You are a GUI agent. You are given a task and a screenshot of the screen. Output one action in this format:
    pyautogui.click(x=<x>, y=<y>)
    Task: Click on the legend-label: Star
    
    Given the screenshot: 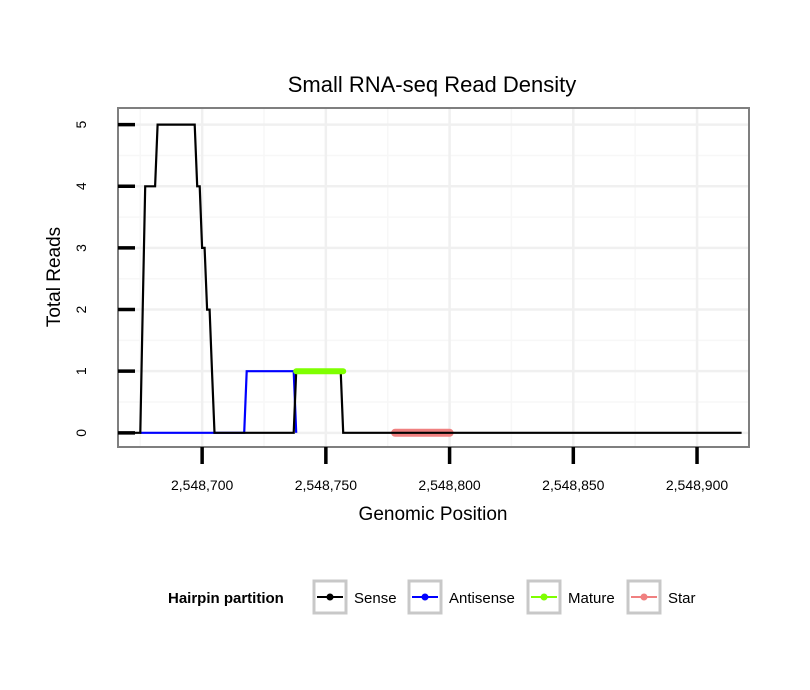 What is the action you would take?
    pyautogui.click(x=682, y=598)
    